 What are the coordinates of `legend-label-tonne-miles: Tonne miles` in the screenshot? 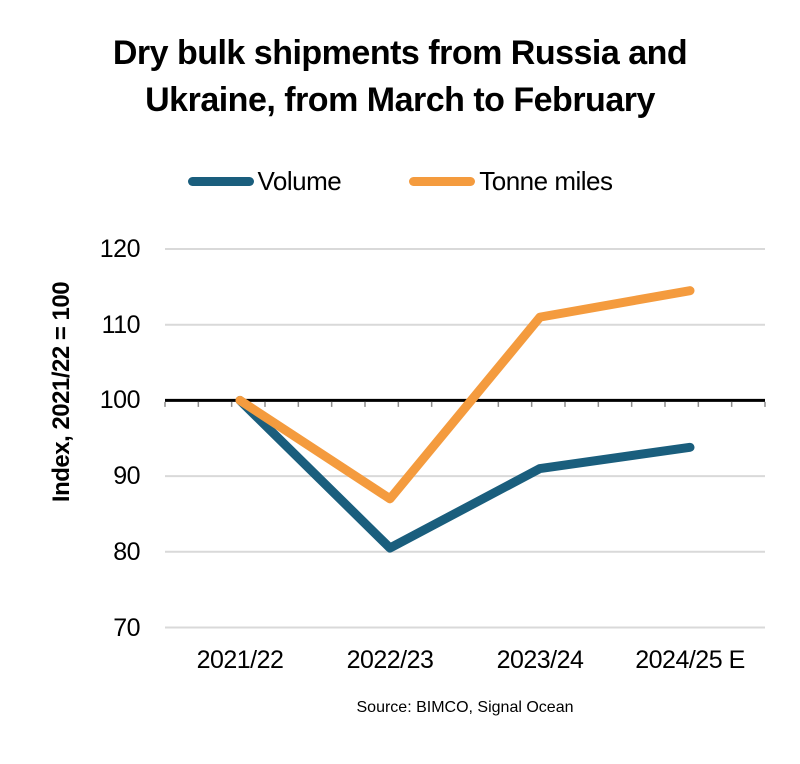 It's located at (546, 181).